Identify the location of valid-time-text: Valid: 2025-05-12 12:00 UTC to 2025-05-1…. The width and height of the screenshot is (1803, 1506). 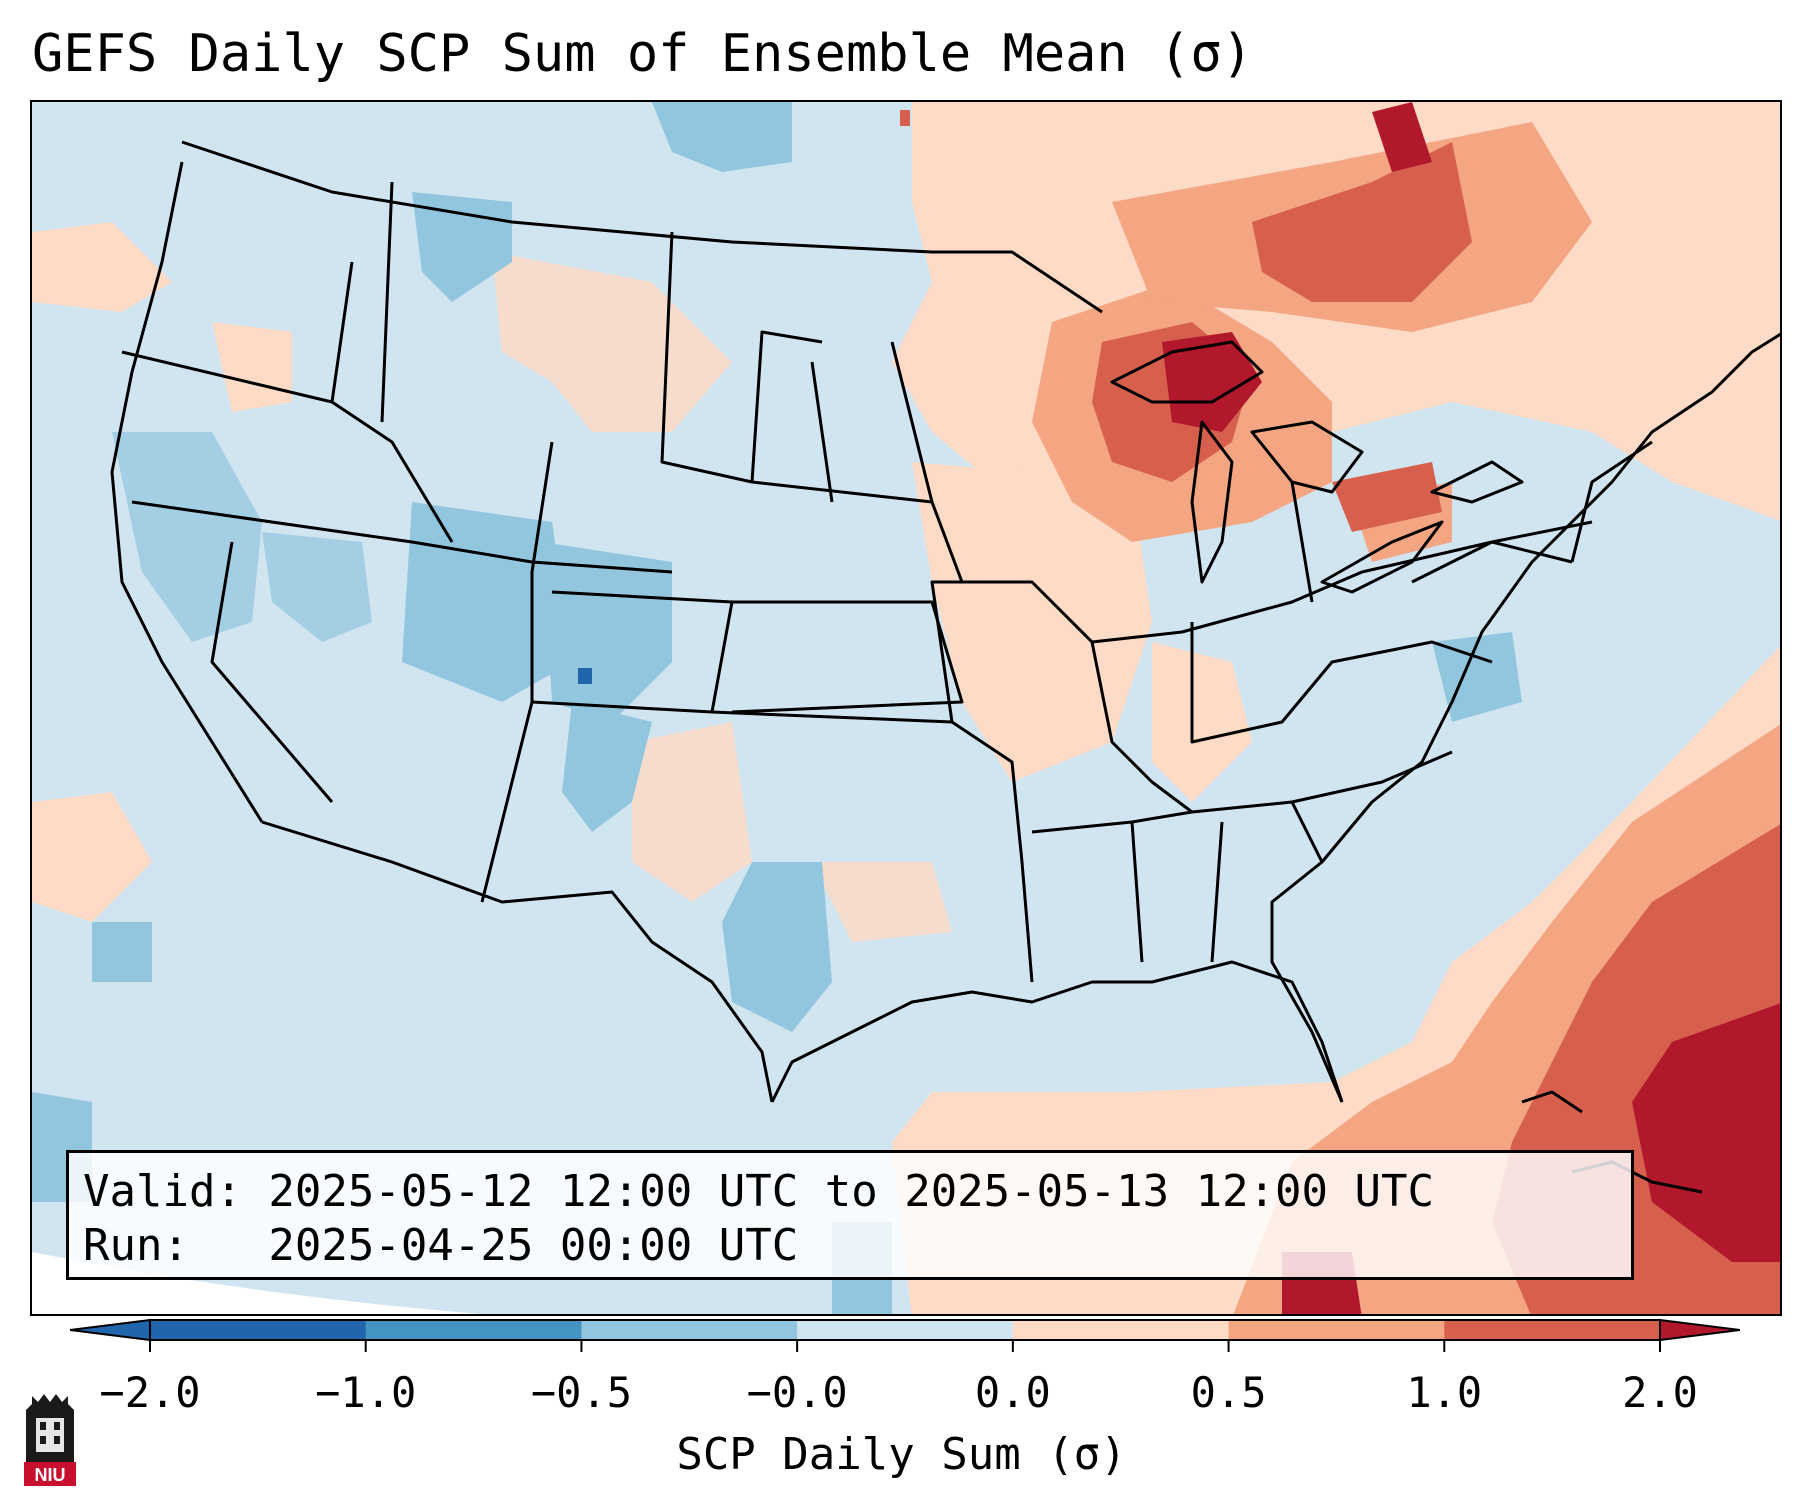
(759, 1191).